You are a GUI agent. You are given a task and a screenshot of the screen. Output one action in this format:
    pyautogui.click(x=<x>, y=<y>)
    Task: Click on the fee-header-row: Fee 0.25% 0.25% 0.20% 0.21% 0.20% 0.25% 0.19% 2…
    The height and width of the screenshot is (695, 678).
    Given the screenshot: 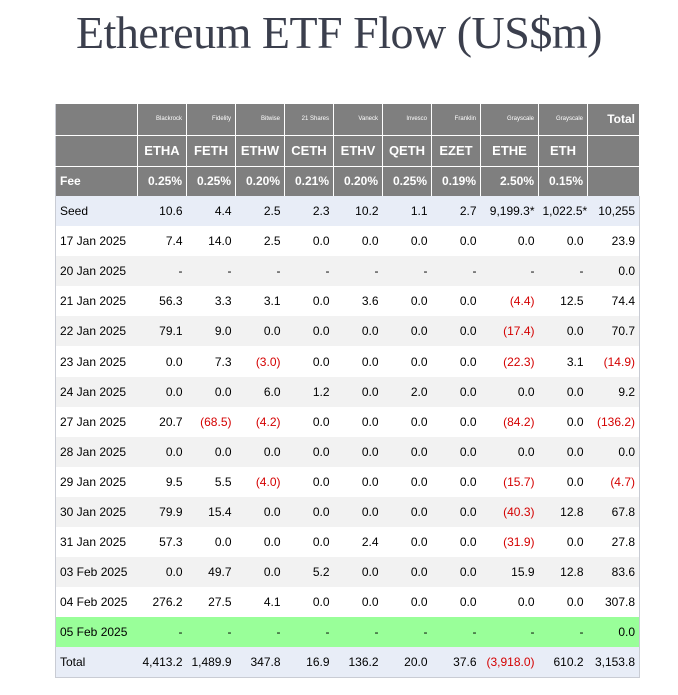 What is the action you would take?
    pyautogui.click(x=347, y=180)
    